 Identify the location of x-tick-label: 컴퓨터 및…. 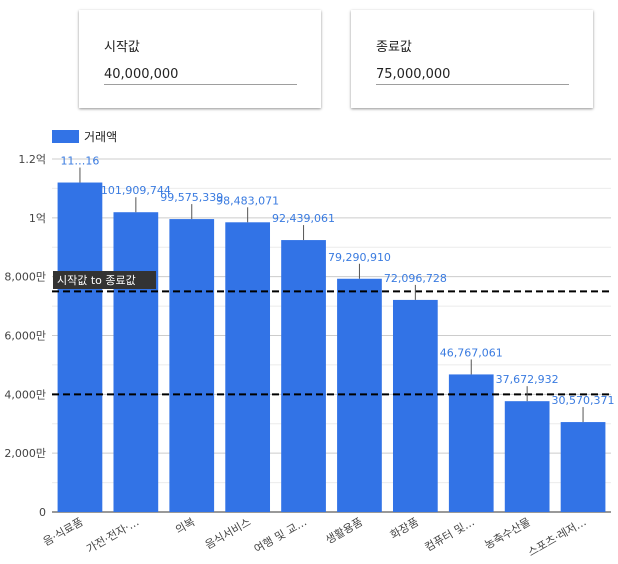
(450, 534).